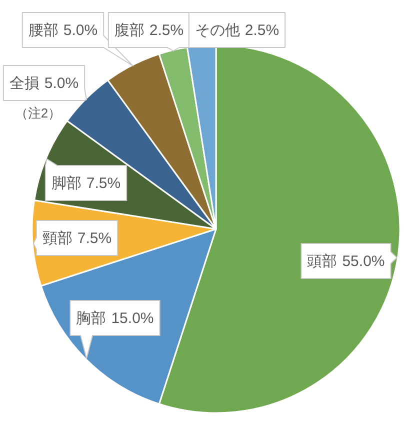 The image size is (417, 430). I want to click on slice-label: 頭部, so click(322, 261).